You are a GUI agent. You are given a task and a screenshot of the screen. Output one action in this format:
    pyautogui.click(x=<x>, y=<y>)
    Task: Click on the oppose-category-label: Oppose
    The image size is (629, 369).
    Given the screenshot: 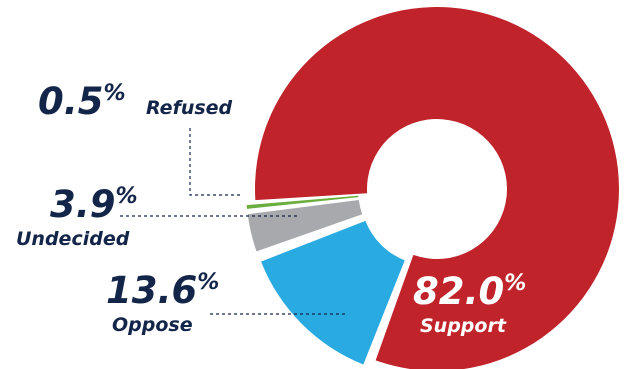 What is the action you would take?
    pyautogui.click(x=152, y=325)
    